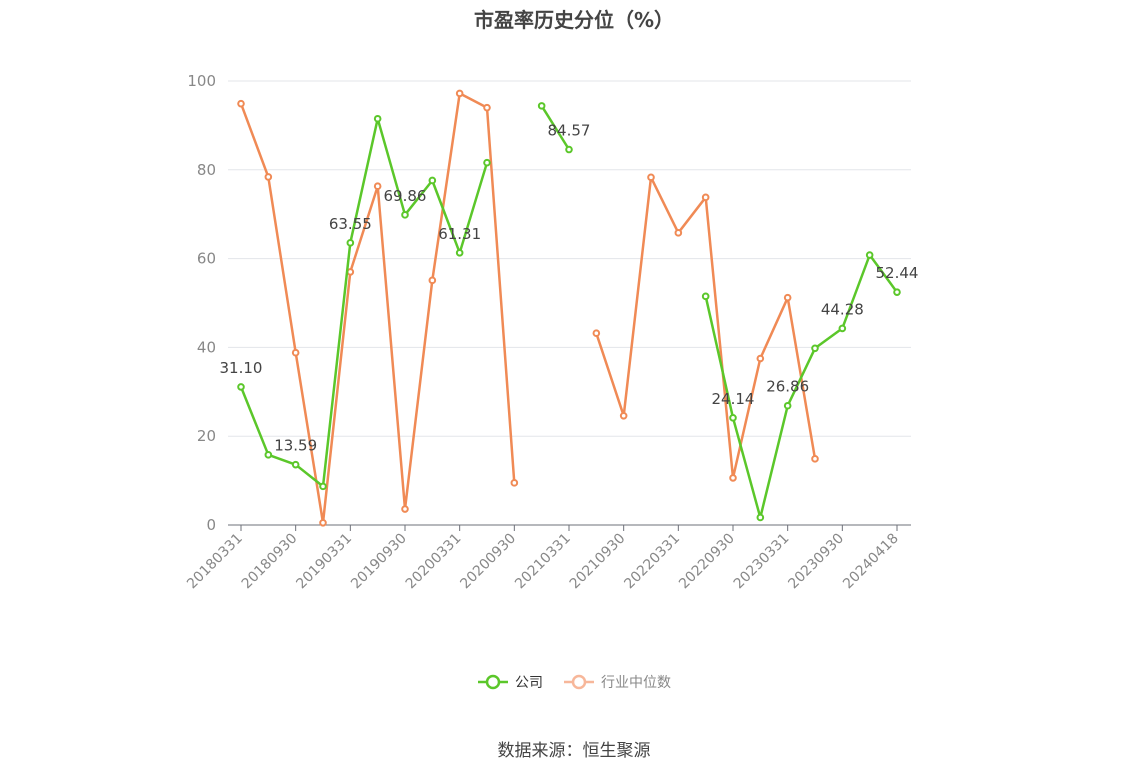  What do you see at coordinates (569, 131) in the screenshot?
I see `data-label: 84.57` at bounding box center [569, 131].